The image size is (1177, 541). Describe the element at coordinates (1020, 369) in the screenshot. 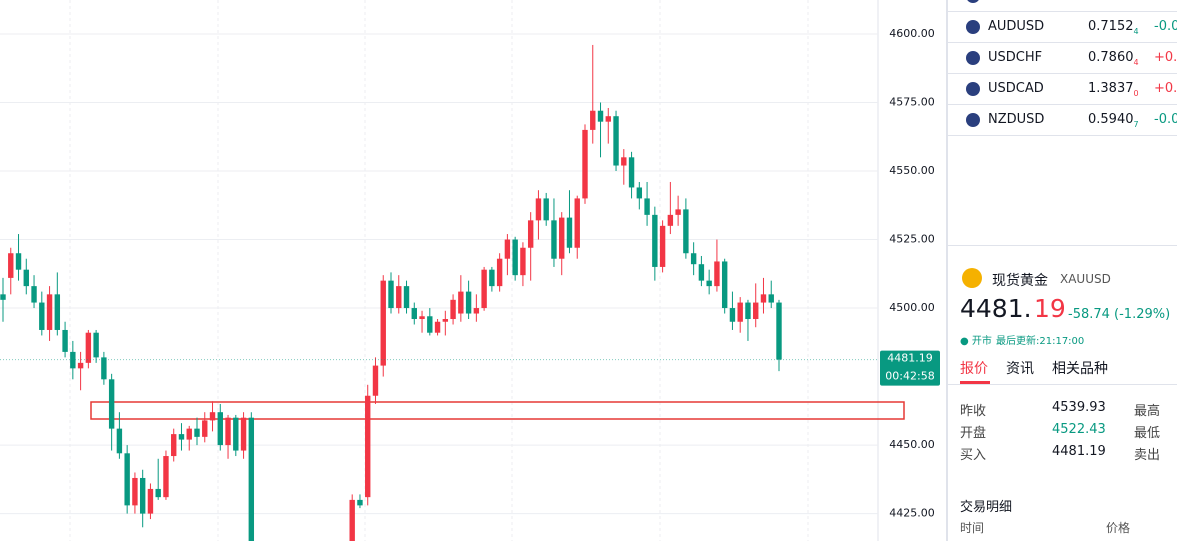

I see `tab: 资讯` at that location.